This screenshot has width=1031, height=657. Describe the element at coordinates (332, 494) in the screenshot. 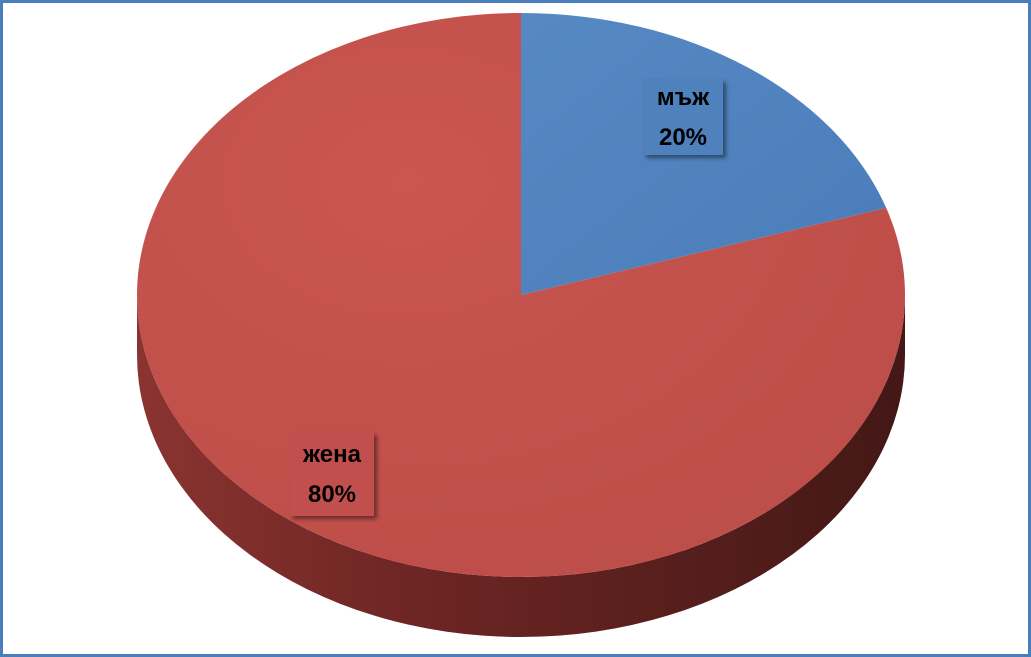

I see `slice-label-female-percent: 80%` at that location.